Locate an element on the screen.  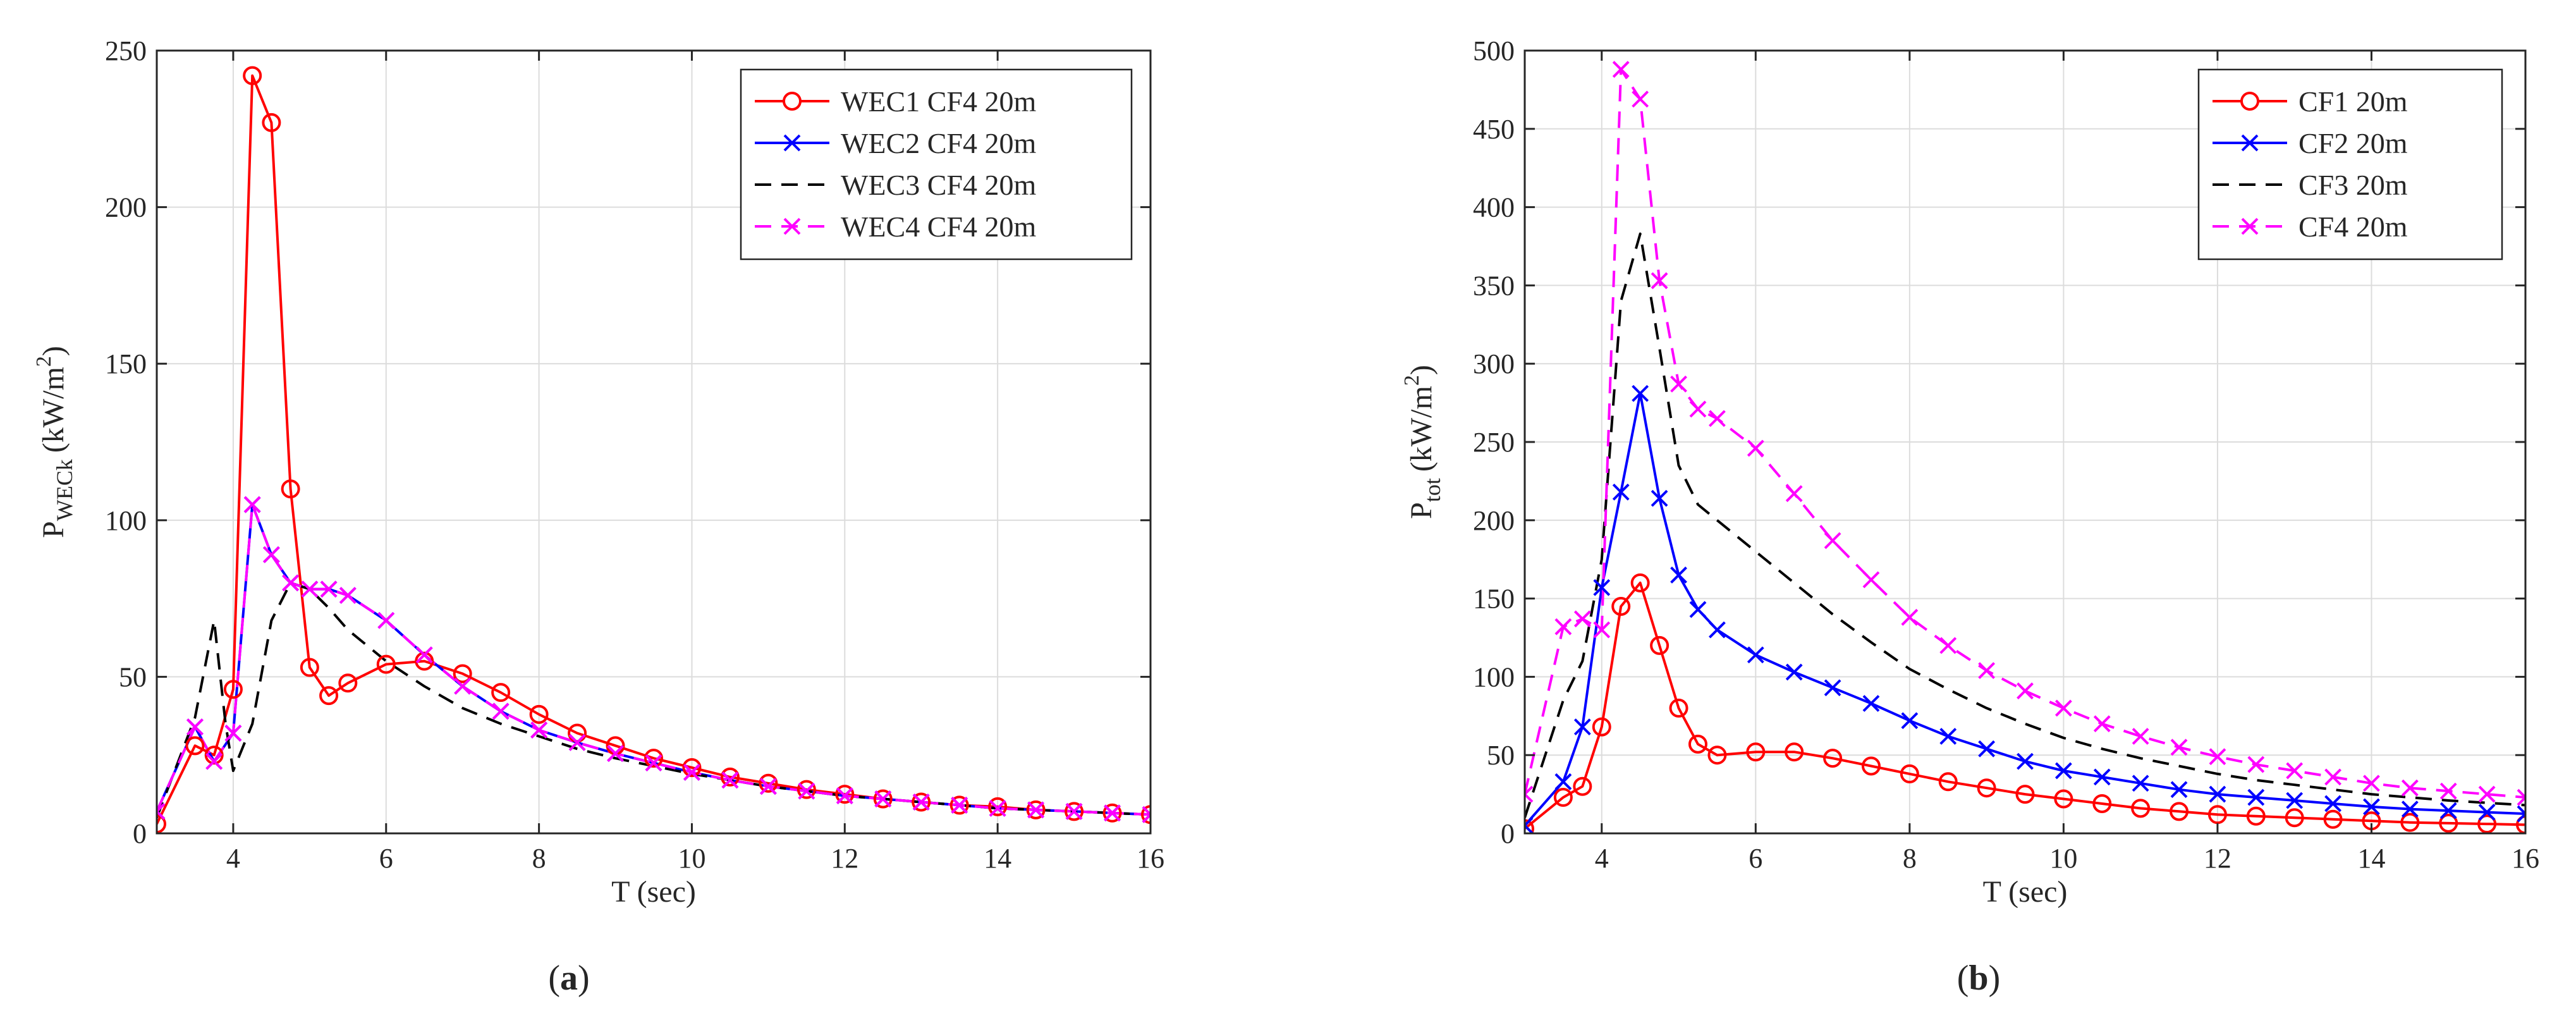
y-tick-label: 500 is located at coordinates (1494, 50).